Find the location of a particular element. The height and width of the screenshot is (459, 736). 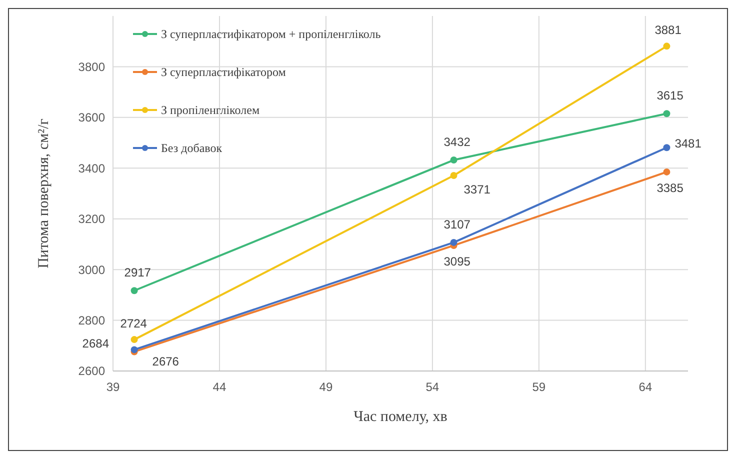

y-tick-label: 2800 is located at coordinates (92, 320).